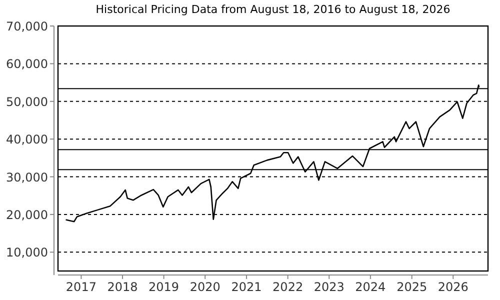 The image size is (500, 300). I want to click on y-tick-label: 70,000, so click(27, 27).